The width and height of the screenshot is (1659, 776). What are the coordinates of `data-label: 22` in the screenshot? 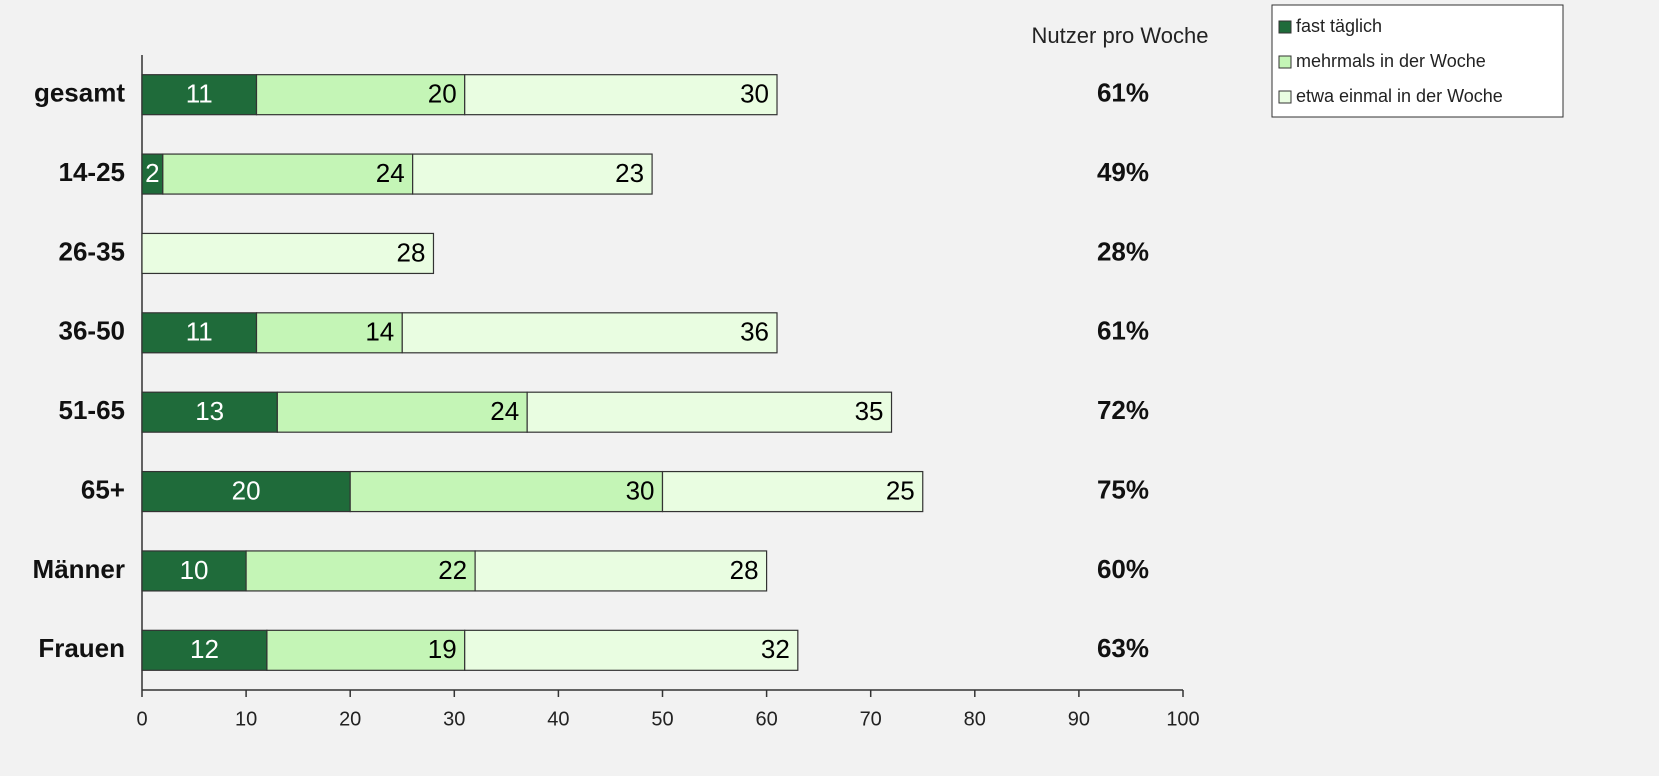 It's located at (452, 570).